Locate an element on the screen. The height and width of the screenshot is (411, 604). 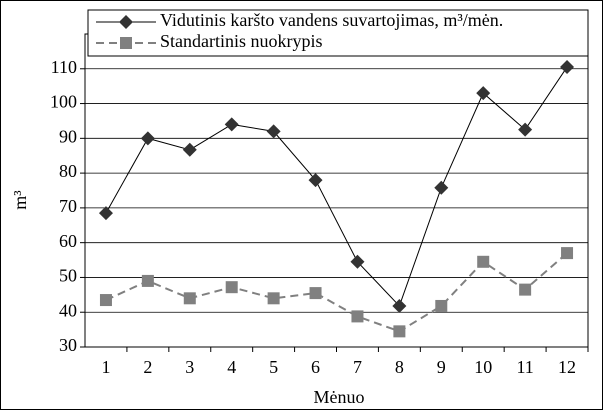
x-tick-label: 7 is located at coordinates (357, 367).